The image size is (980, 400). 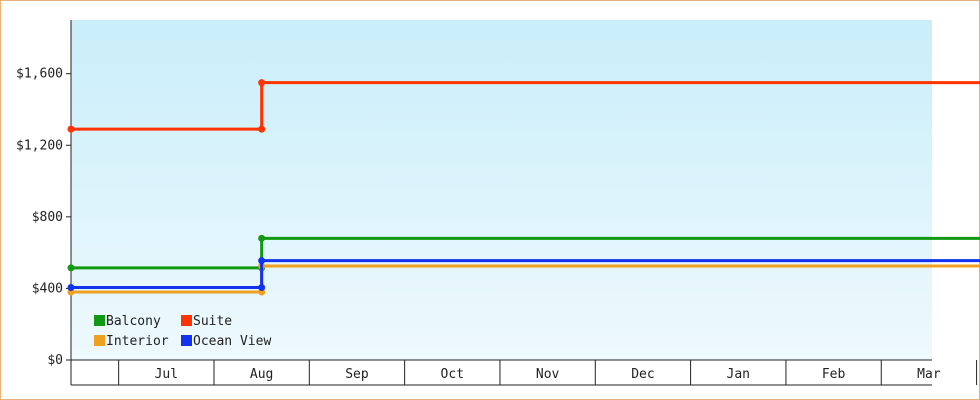 What do you see at coordinates (166, 374) in the screenshot?
I see `x-tick-label: Jul` at bounding box center [166, 374].